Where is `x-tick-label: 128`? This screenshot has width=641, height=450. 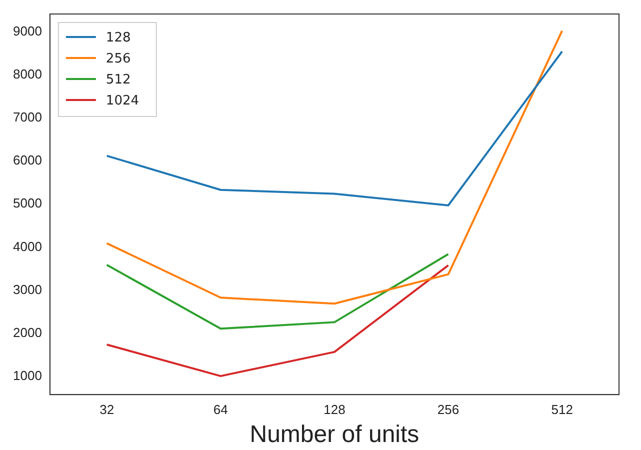
x-tick-label: 128 is located at coordinates (335, 409).